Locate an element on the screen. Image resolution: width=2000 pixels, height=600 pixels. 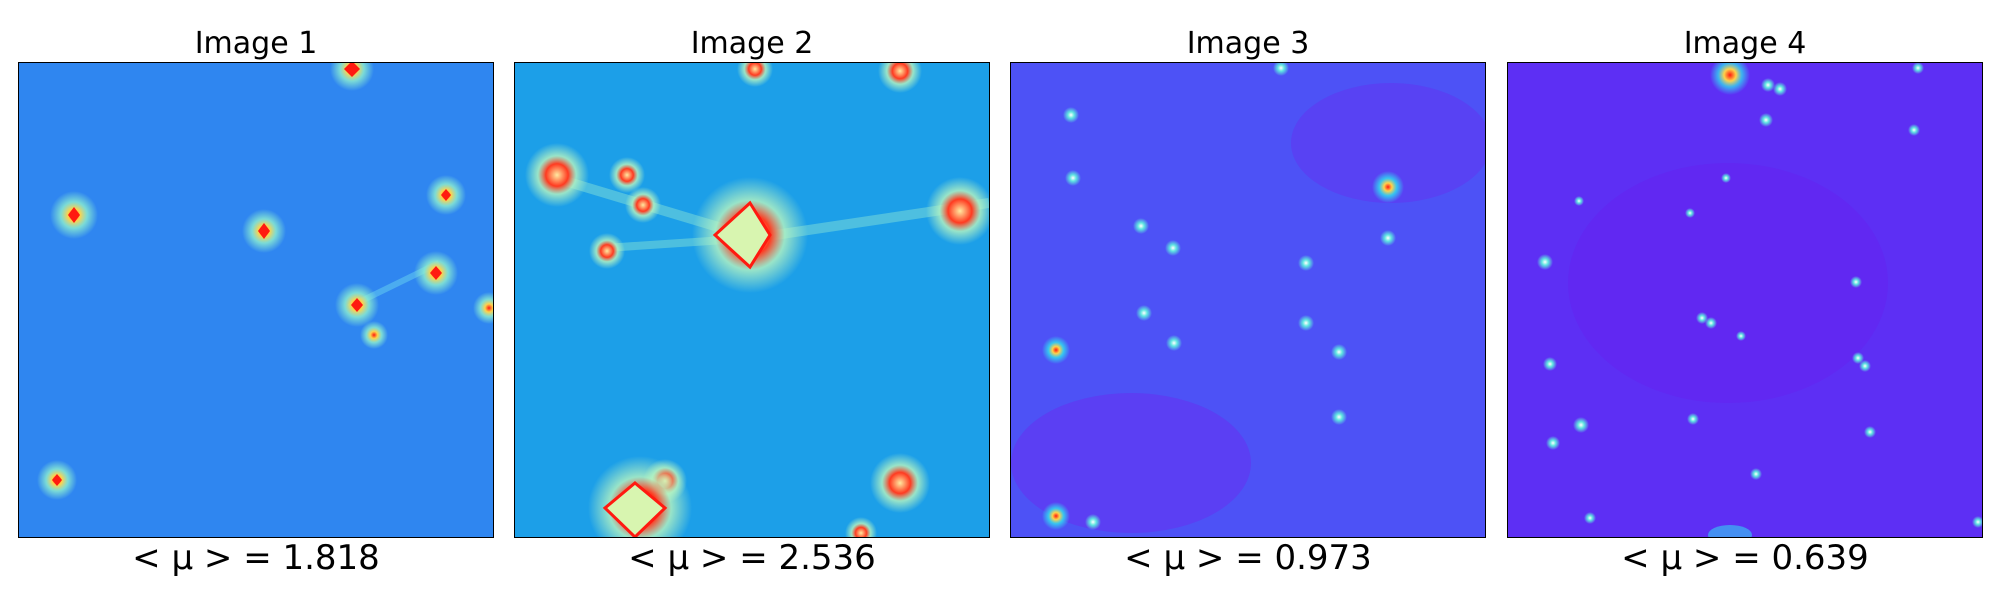
mean-mu-label: < μ > = 0.639 is located at coordinates (1745, 558).